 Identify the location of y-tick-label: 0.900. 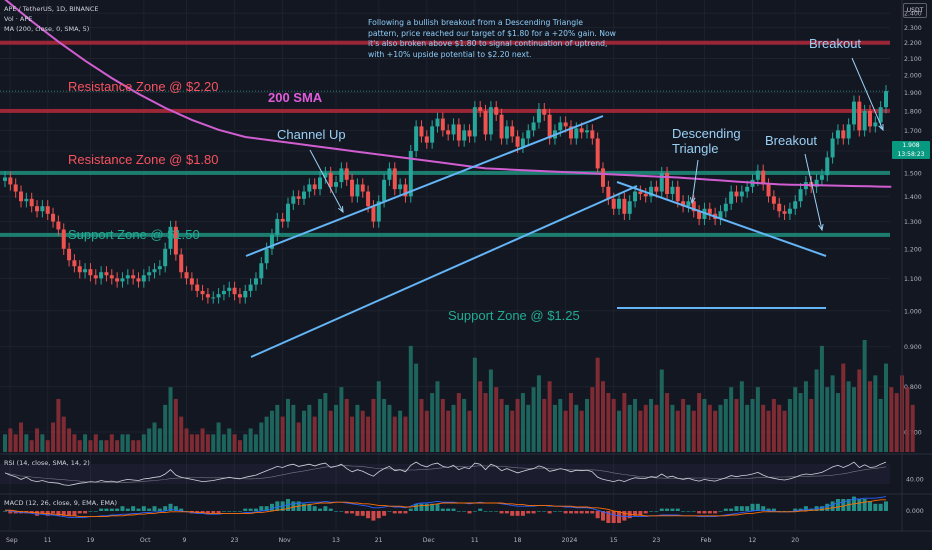
(913, 347).